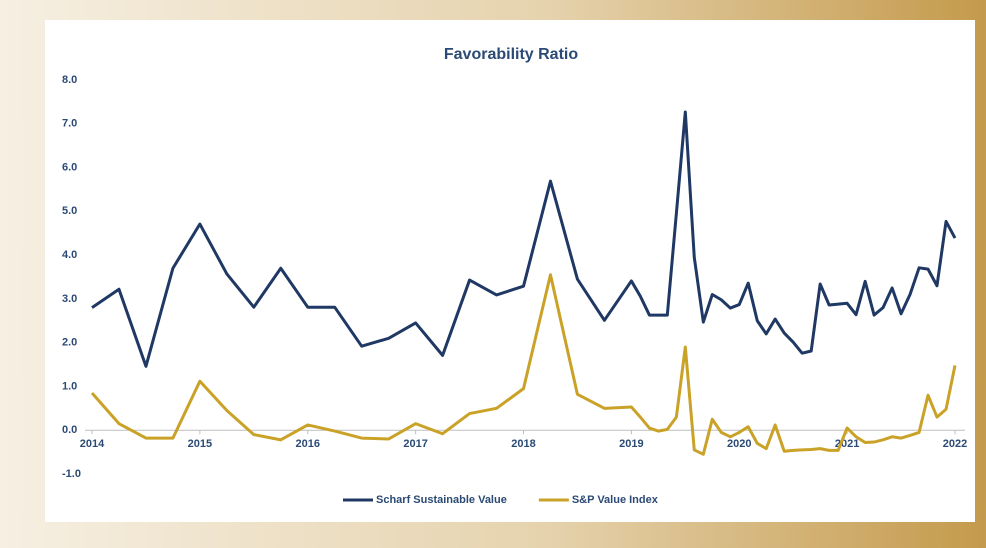 The height and width of the screenshot is (548, 986). I want to click on x-tick-label: 2015, so click(200, 444).